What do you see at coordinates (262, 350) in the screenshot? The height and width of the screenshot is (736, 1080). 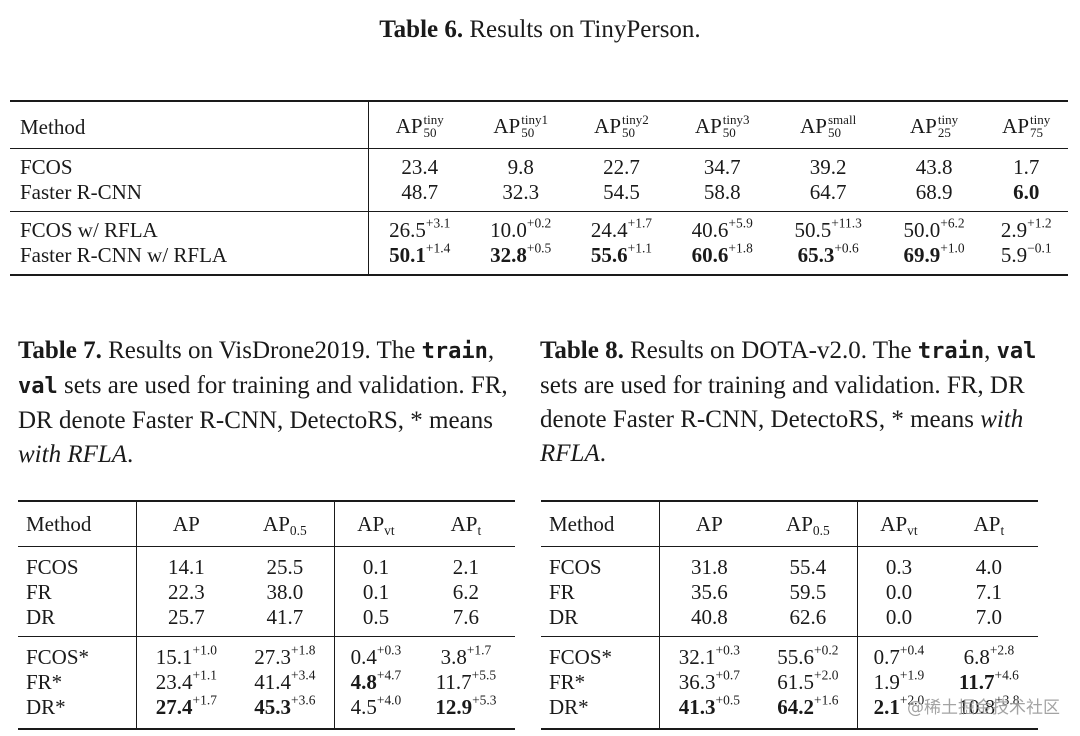 I see `table7-caption-text: Results on VisDrone2019. The` at bounding box center [262, 350].